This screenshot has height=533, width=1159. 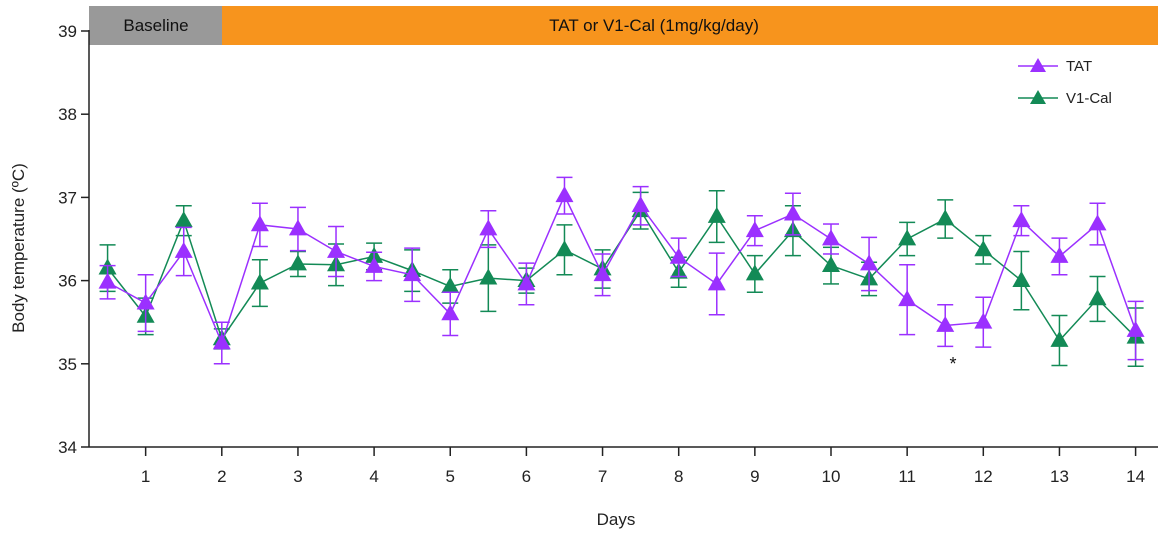 I want to click on x-tick-label: 13, so click(x=1059, y=476).